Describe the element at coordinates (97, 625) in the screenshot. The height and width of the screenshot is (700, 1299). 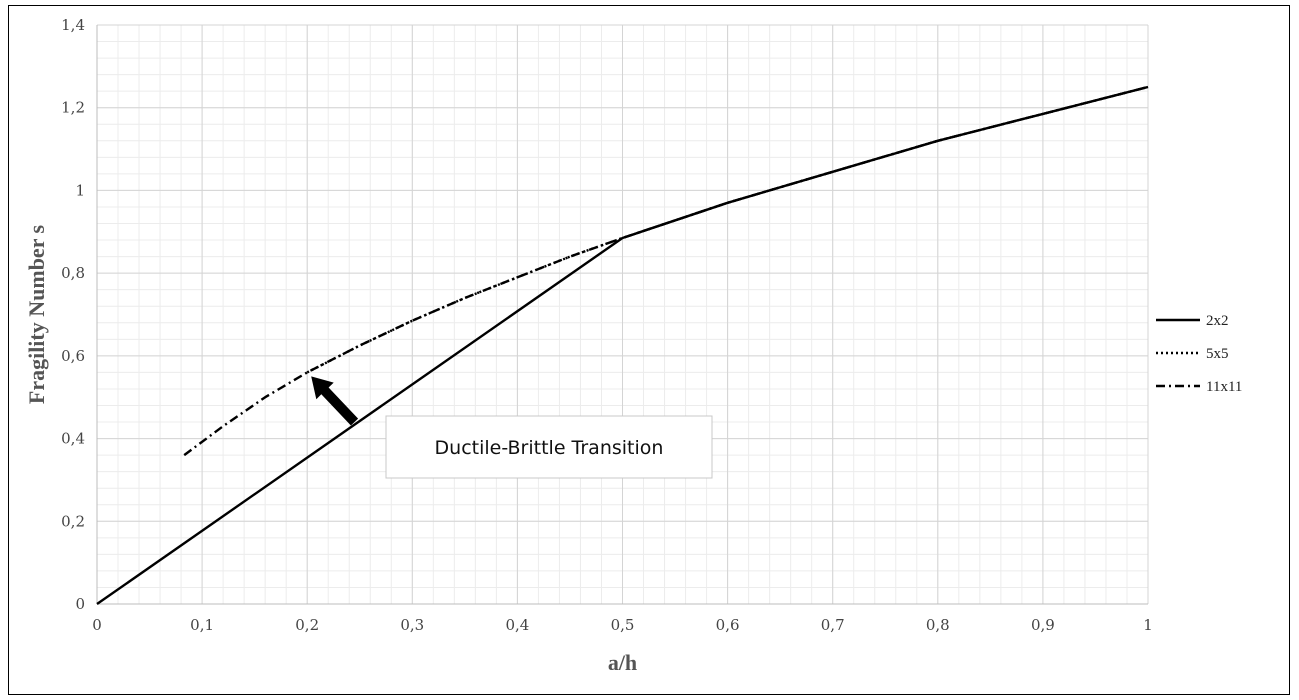
I see `x-tick-label: 0` at that location.